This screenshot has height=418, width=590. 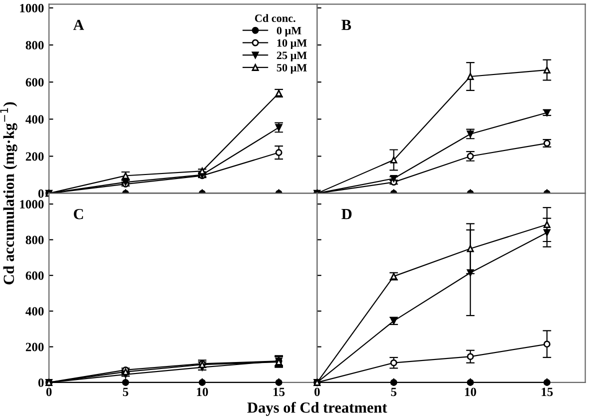 I want to click on x-axis-title: Days of Cd treatment, so click(x=317, y=409).